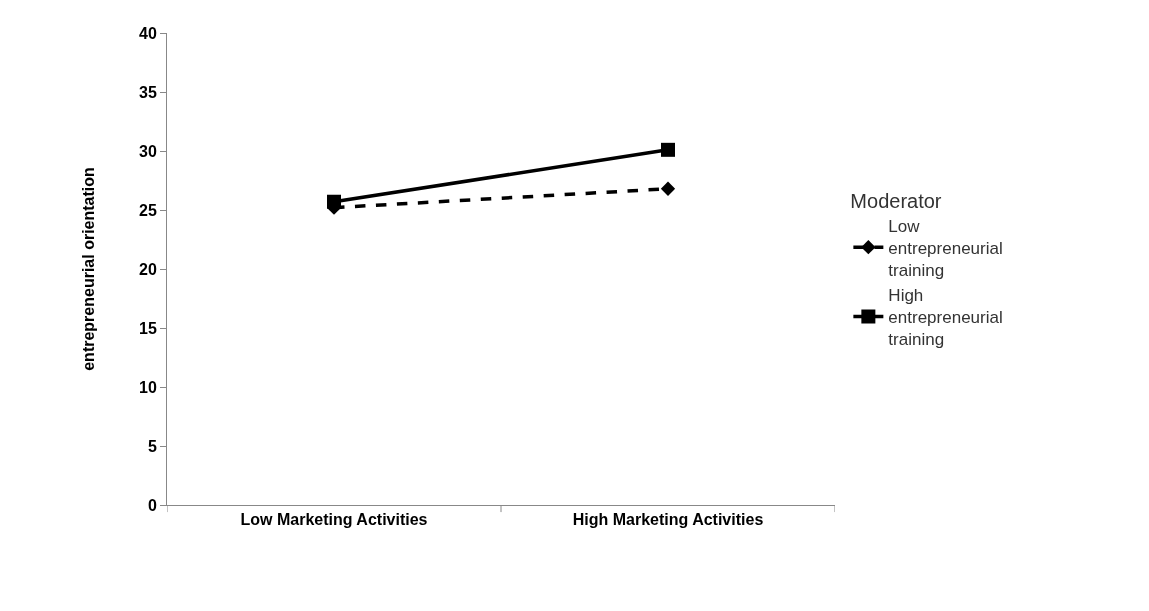 Image resolution: width=1149 pixels, height=611 pixels. What do you see at coordinates (148, 328) in the screenshot?
I see `y-tick-label: 15` at bounding box center [148, 328].